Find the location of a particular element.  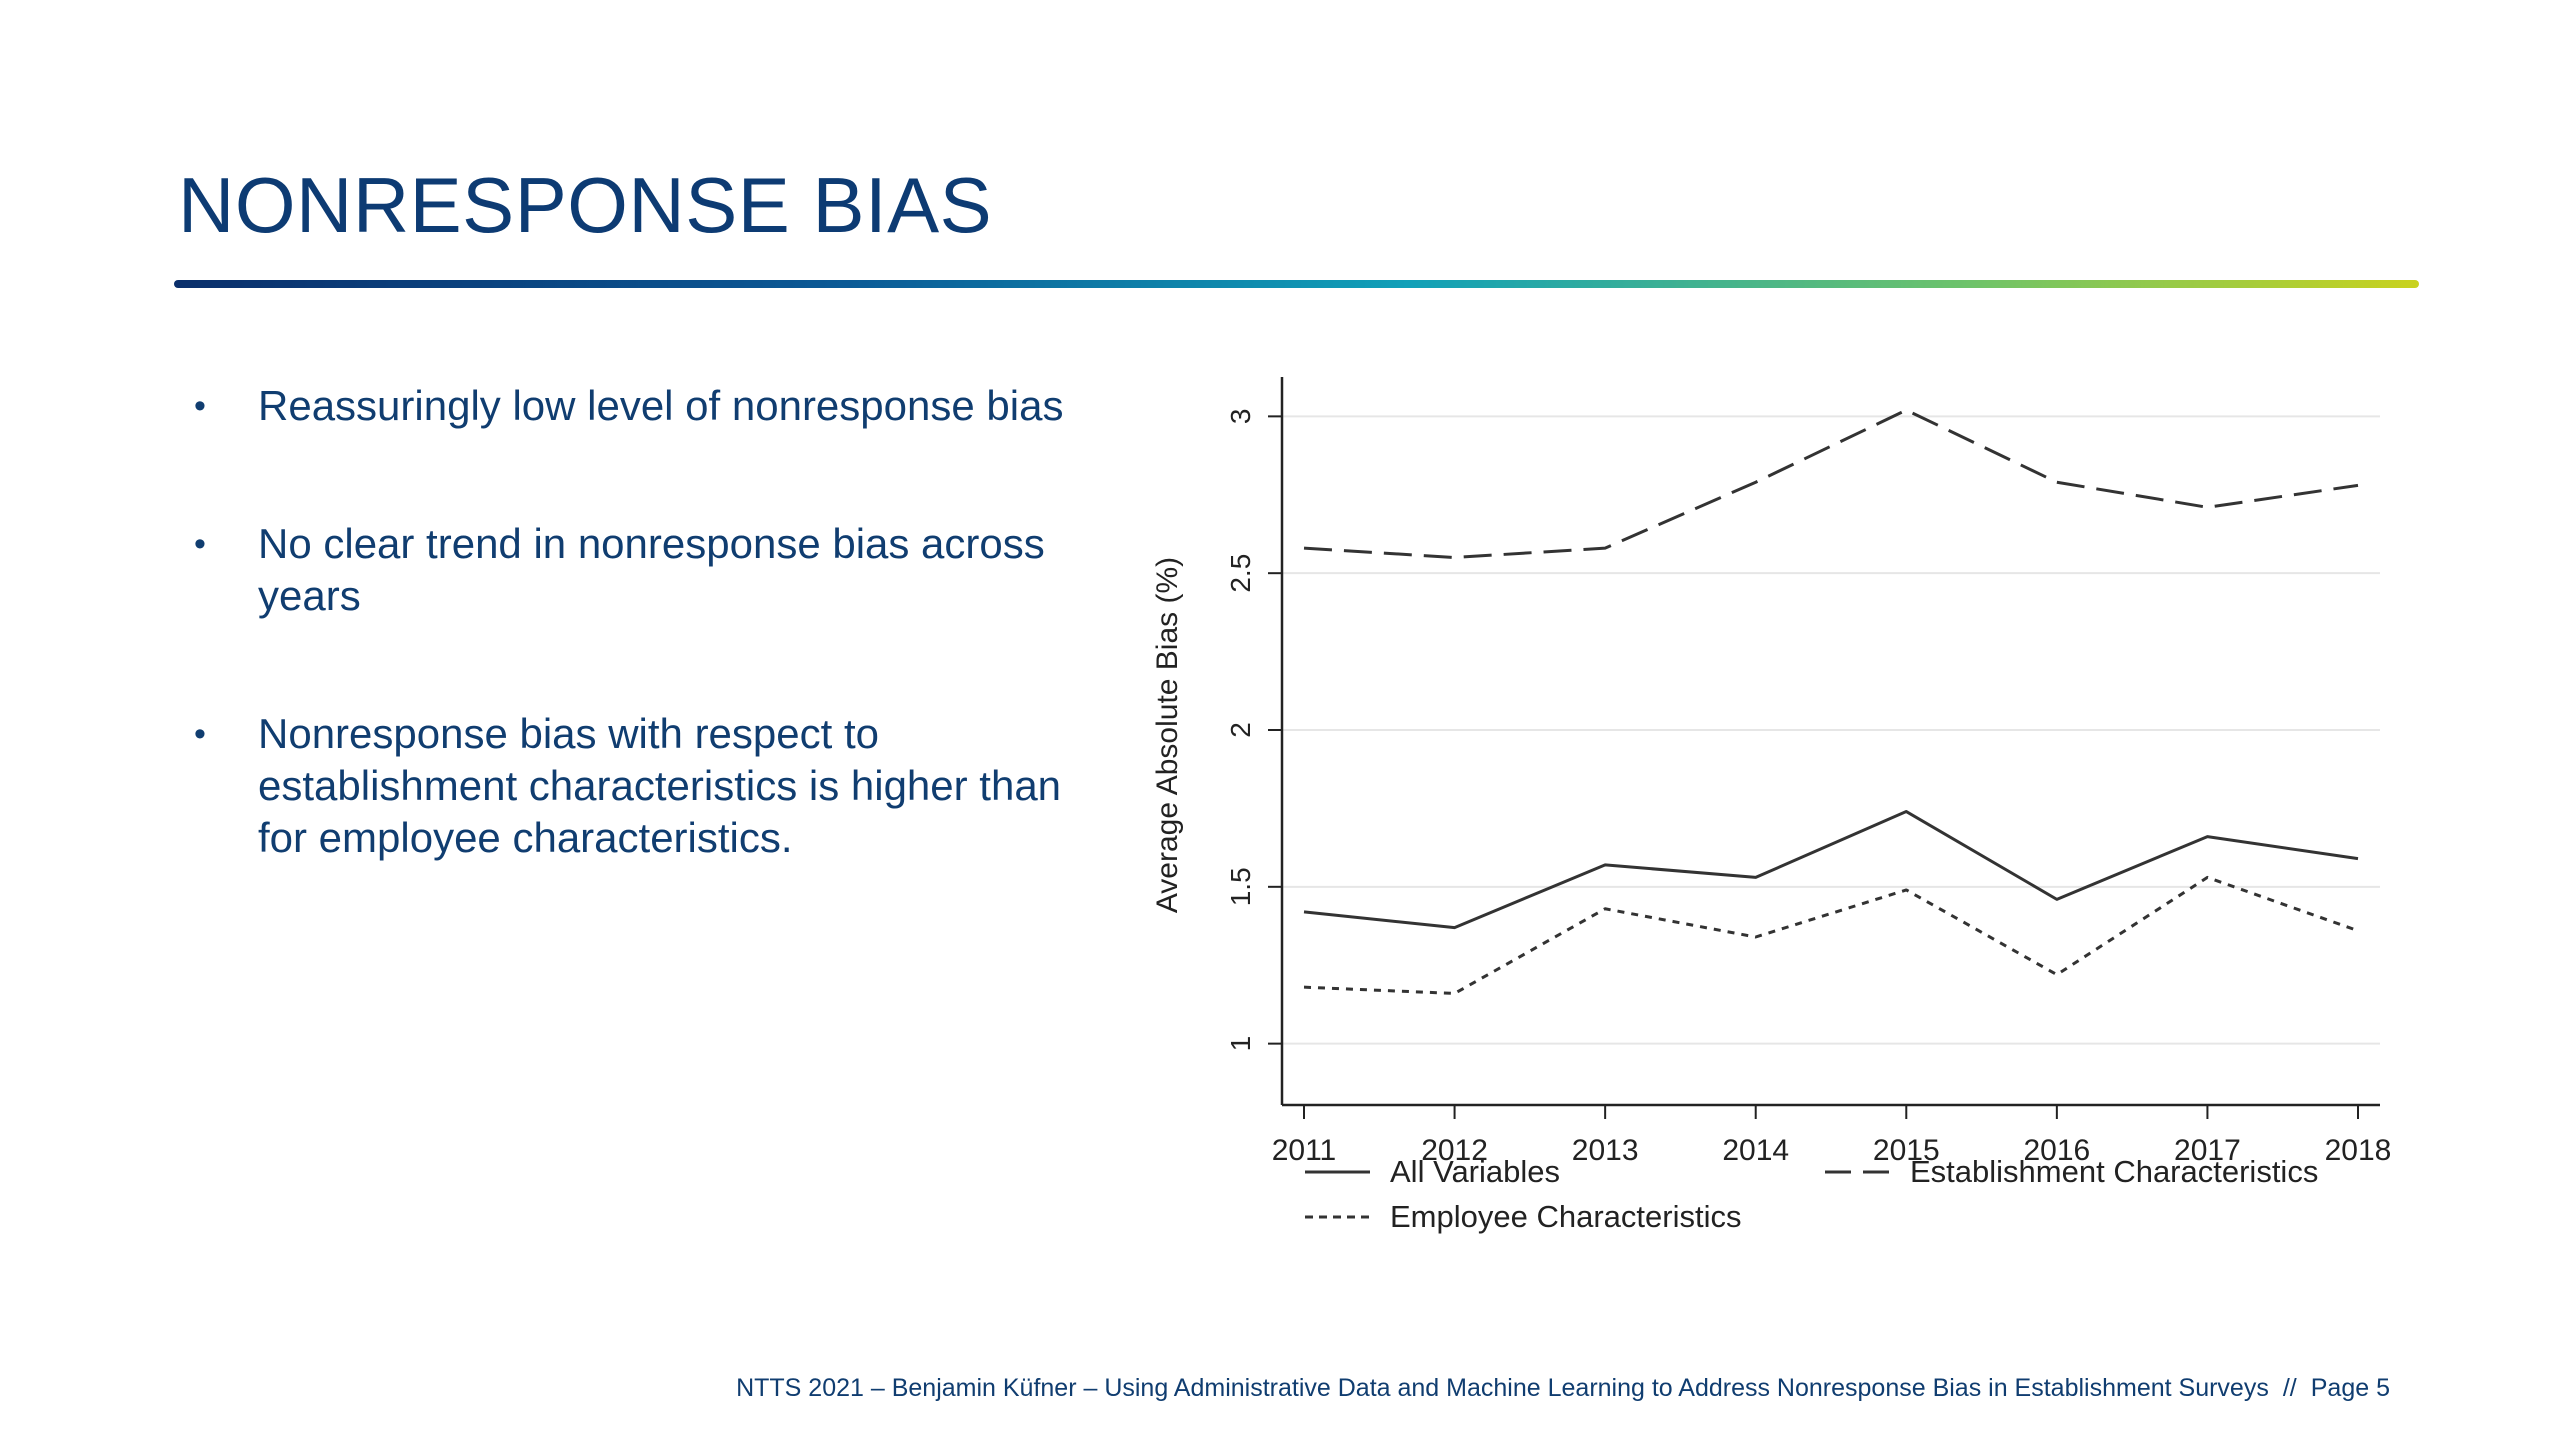

footer-page-label: Page is located at coordinates (2340, 1388).